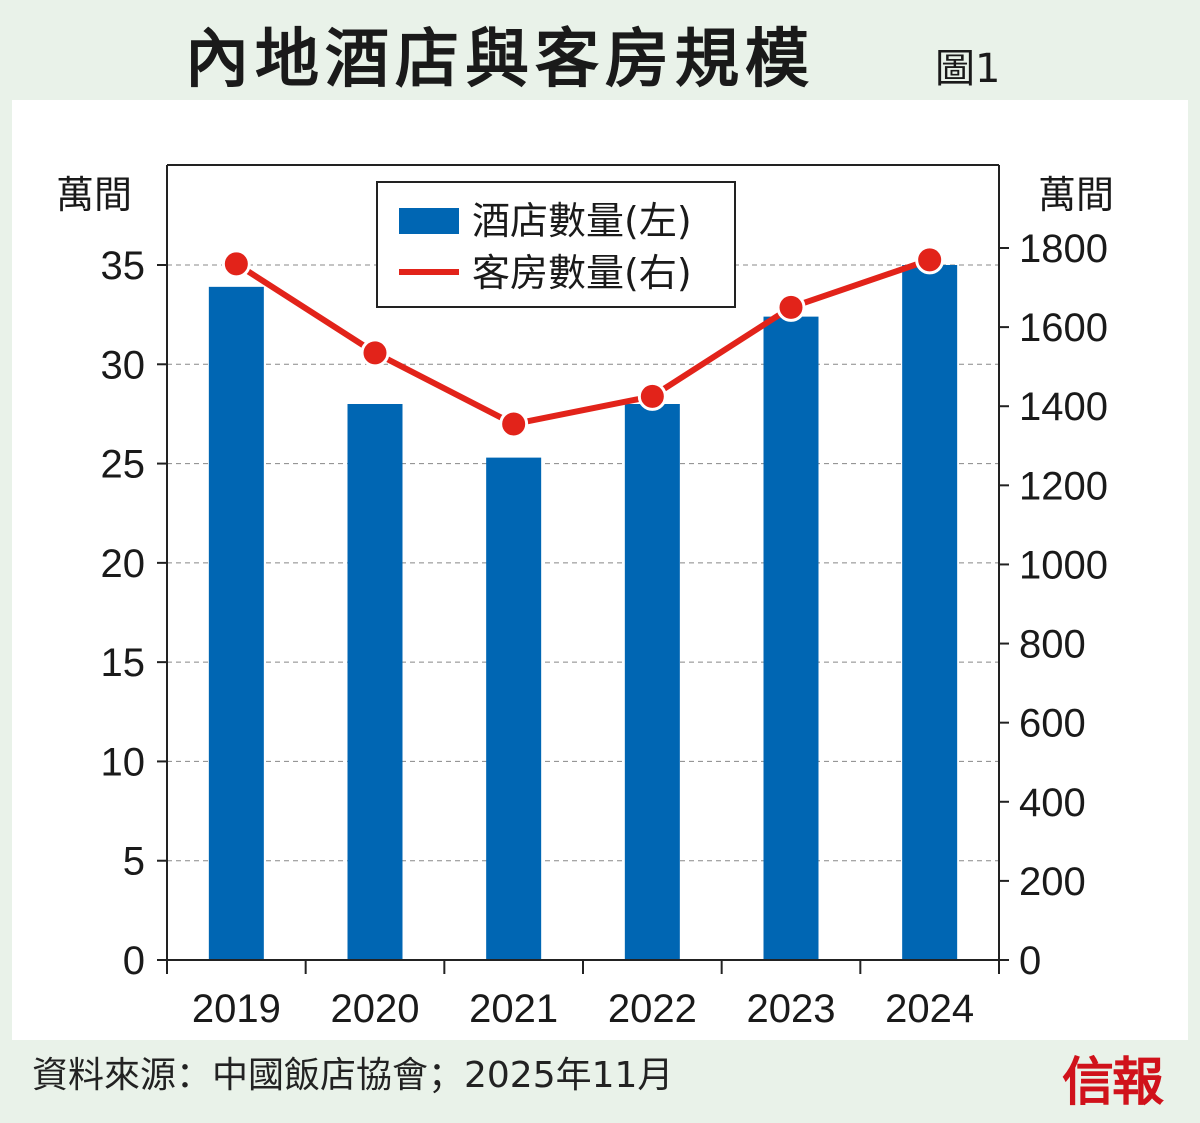 This screenshot has height=1123, width=1200. I want to click on right-tick-label: 0, so click(1030, 961).